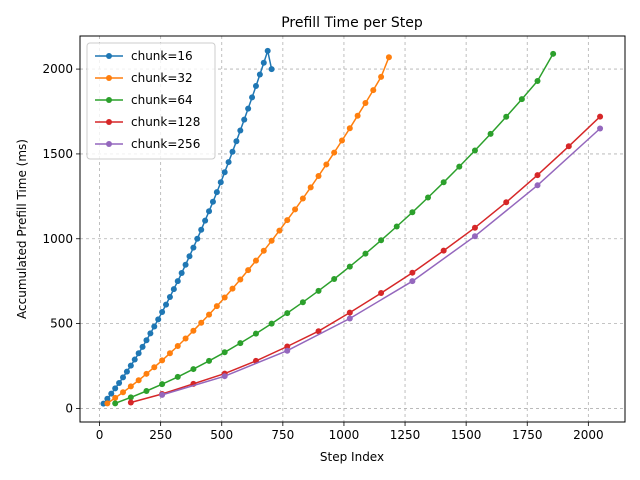  I want to click on y-axis-label: Accumulated Prefill Time (ms), so click(22, 229).